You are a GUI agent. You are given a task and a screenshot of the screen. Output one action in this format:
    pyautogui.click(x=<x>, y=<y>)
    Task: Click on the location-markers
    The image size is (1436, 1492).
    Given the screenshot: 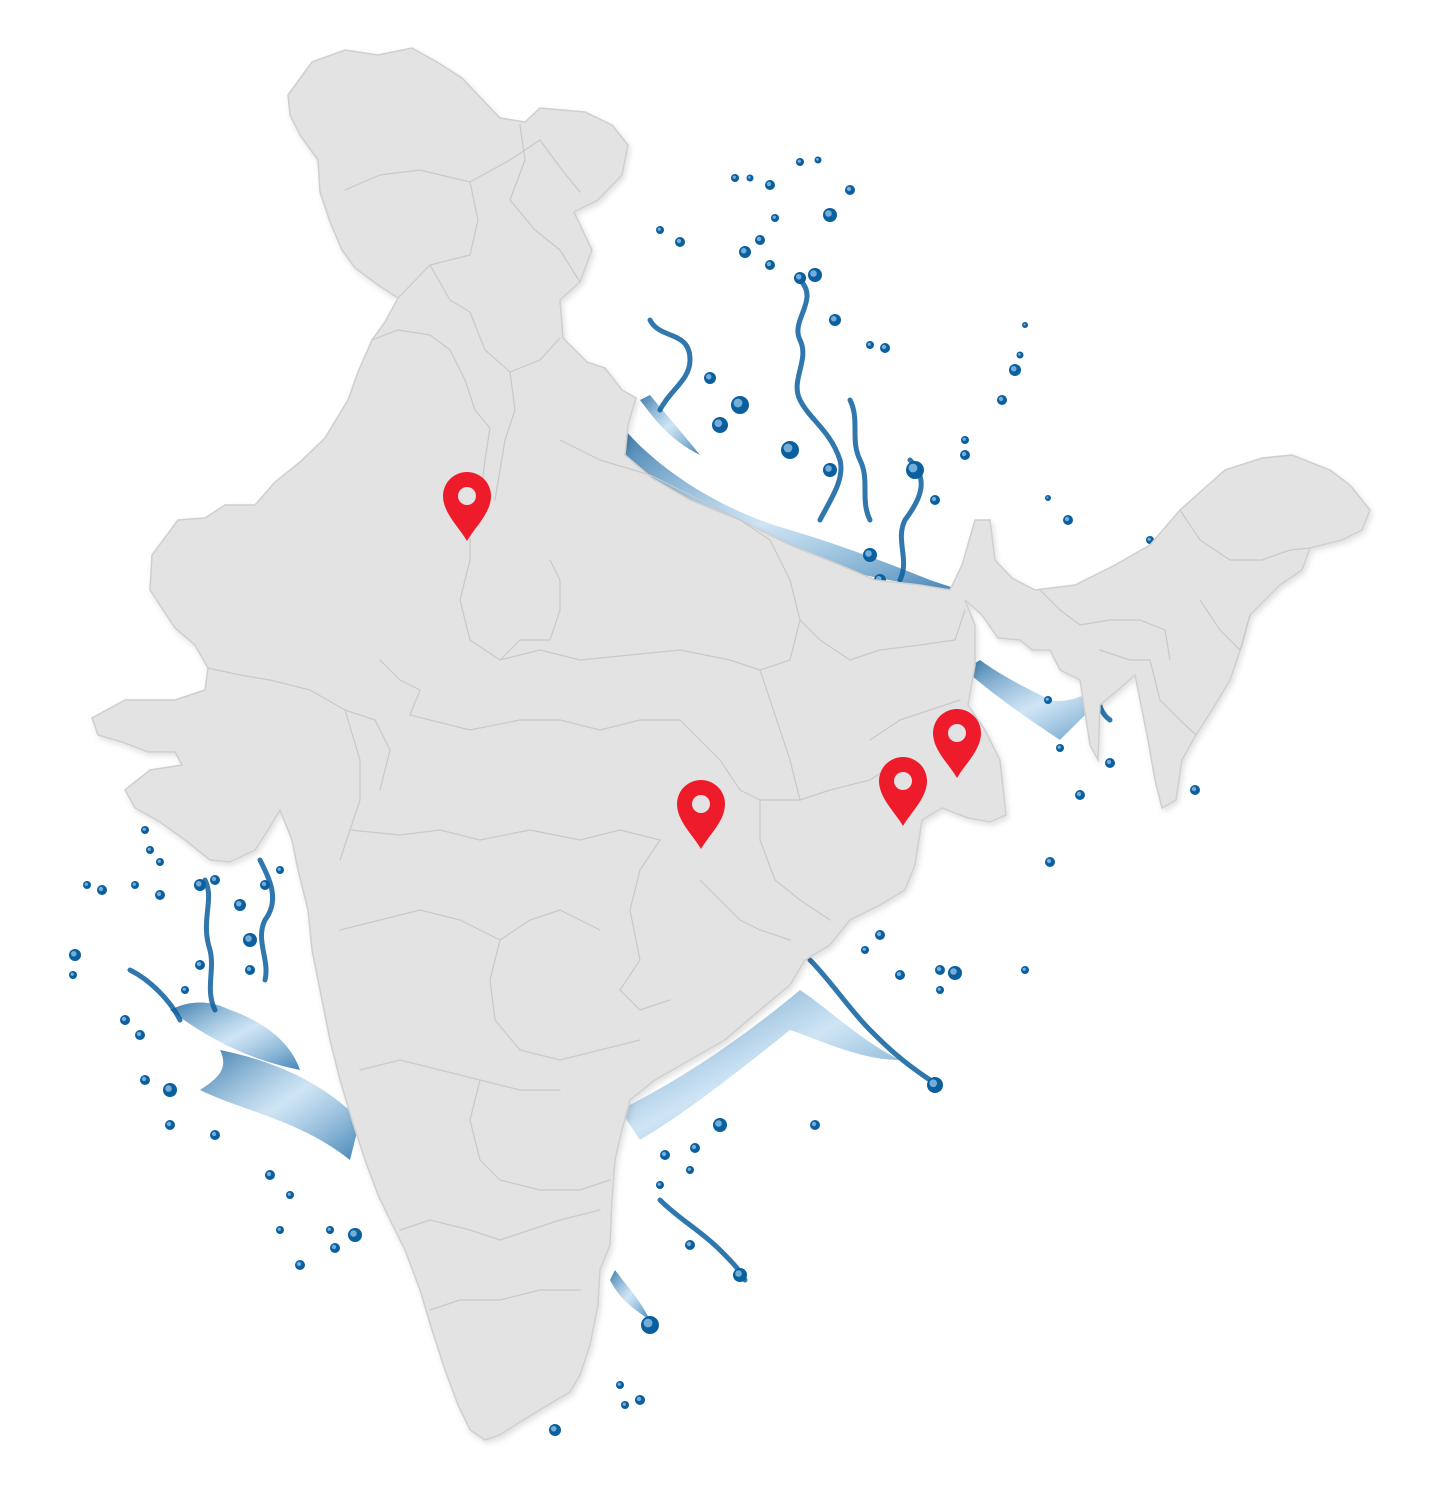 What is the action you would take?
    pyautogui.click(x=712, y=660)
    